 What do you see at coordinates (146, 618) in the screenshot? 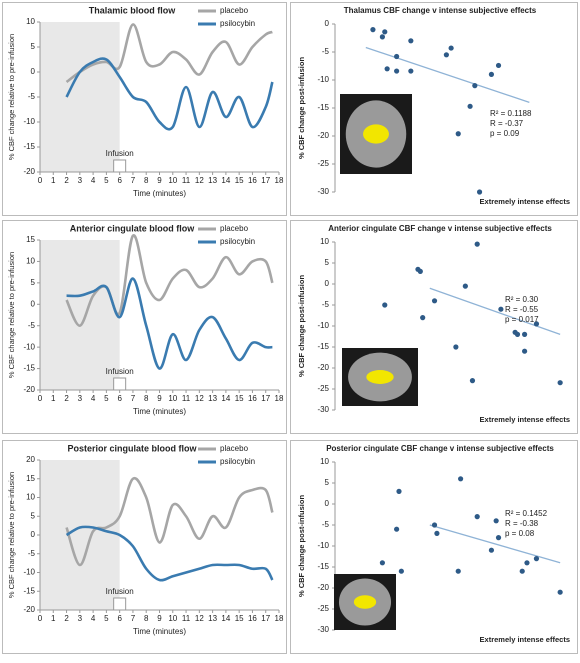
I see `x-tick-label: 8` at bounding box center [146, 618].